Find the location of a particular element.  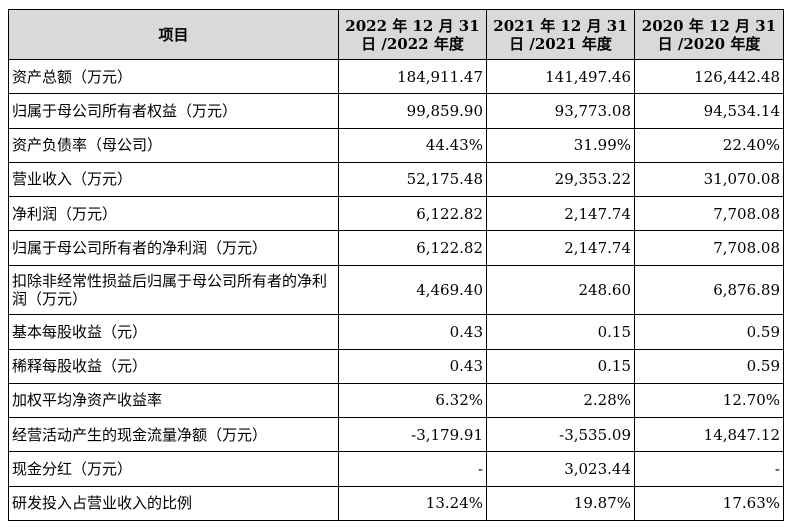

row-label: 经营活动产生的现金流量净额（万元） is located at coordinates (173, 435).